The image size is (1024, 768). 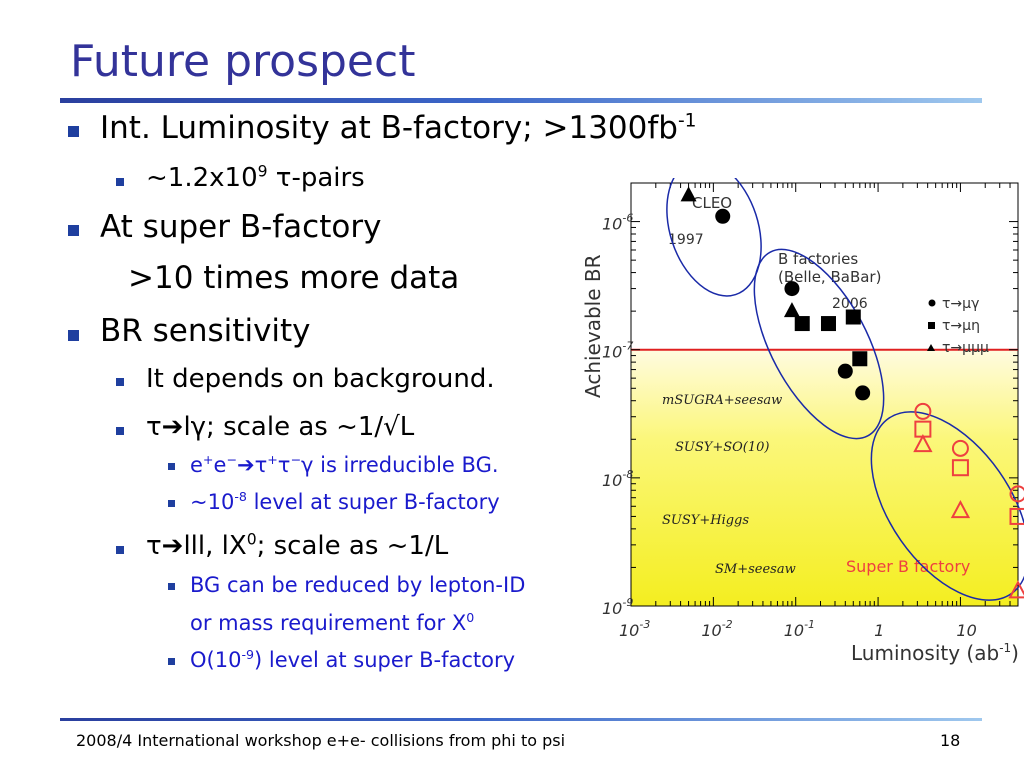 I want to click on y-tick-label: 10⁻⁷, so click(x=617, y=351).